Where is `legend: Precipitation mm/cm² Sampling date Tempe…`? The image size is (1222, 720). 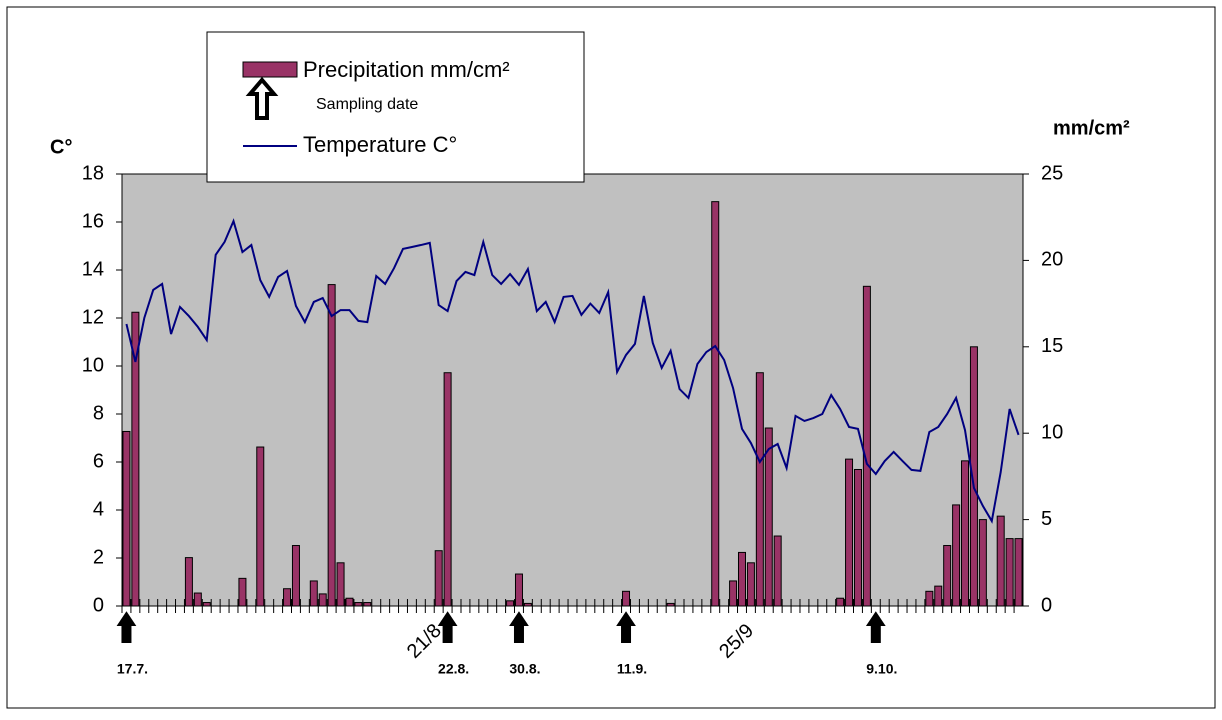
legend: Precipitation mm/cm² Sampling date Tempe… is located at coordinates (395, 107).